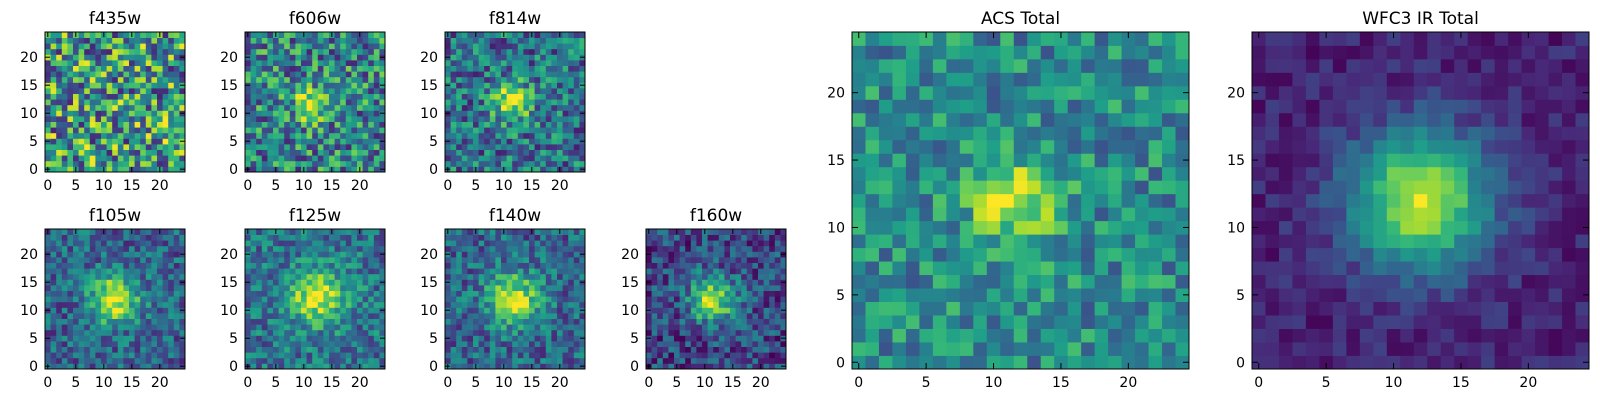 This screenshot has height=400, width=1600. What do you see at coordinates (560, 383) in the screenshot?
I see `x-tick-label: 20` at bounding box center [560, 383].